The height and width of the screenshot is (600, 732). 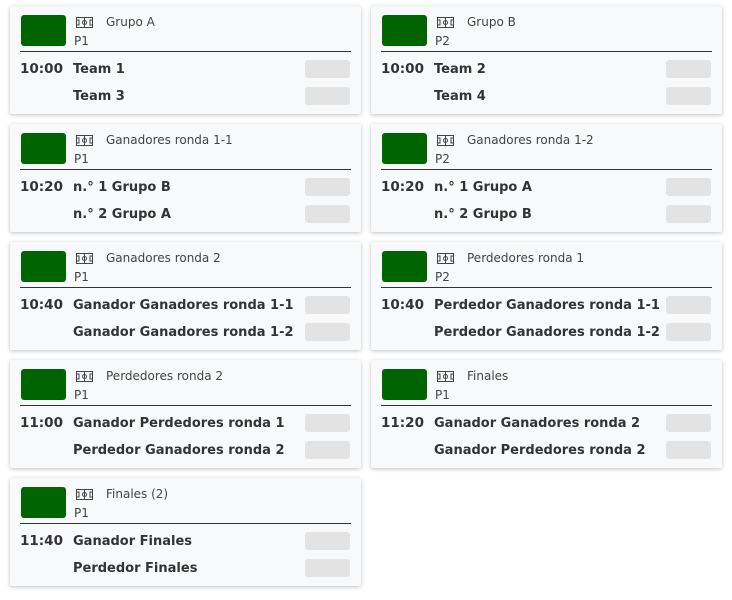 What do you see at coordinates (483, 214) in the screenshot?
I see `away-team: n.° 2 Grupo B` at bounding box center [483, 214].